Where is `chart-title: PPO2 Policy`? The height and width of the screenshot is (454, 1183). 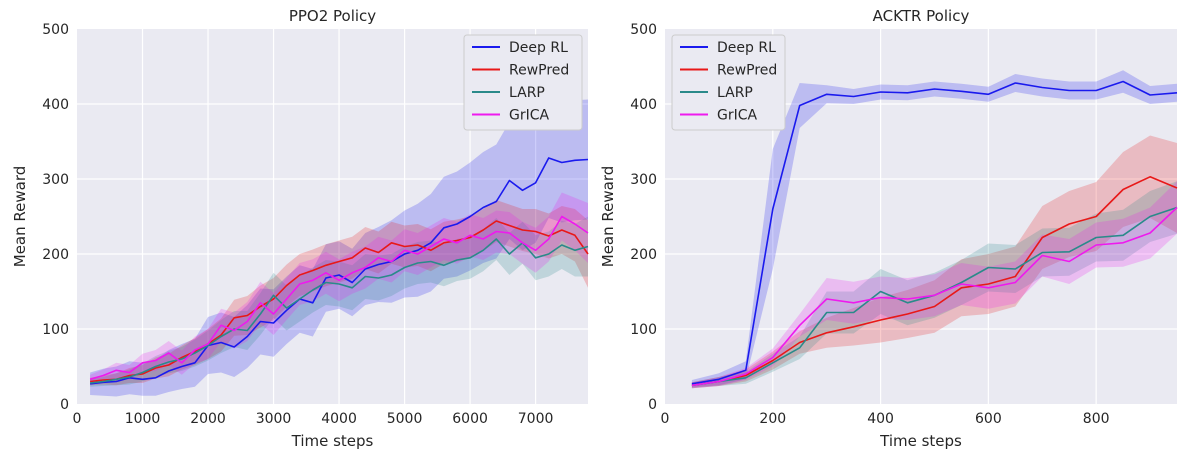 chart-title: PPO2 Policy is located at coordinates (332, 16).